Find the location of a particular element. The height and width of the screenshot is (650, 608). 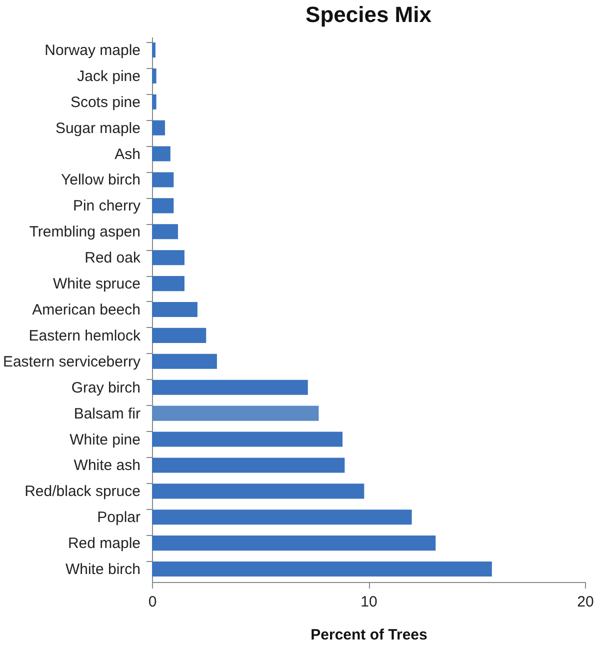

y-tick-label: Red maple is located at coordinates (104, 543).